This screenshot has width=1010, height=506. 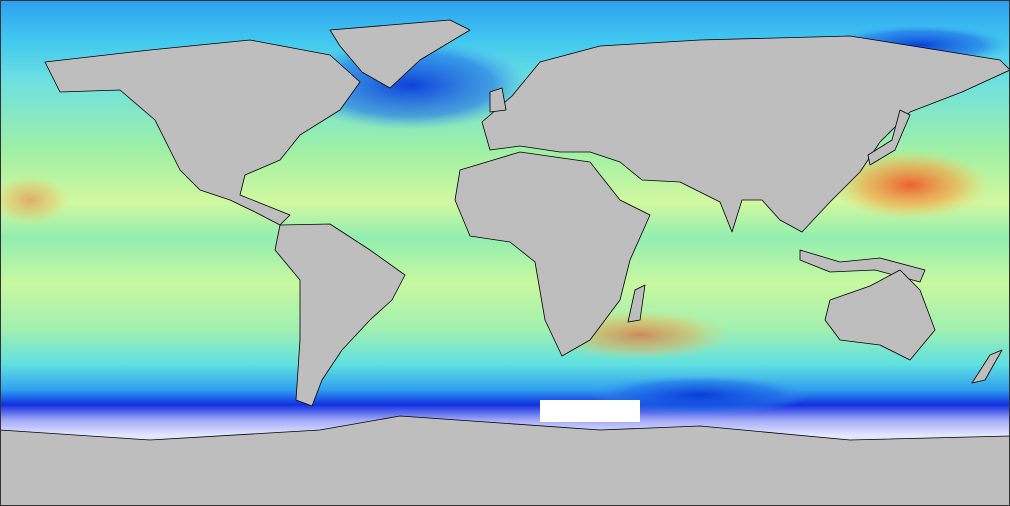 I want to click on madagascar, so click(x=636, y=303).